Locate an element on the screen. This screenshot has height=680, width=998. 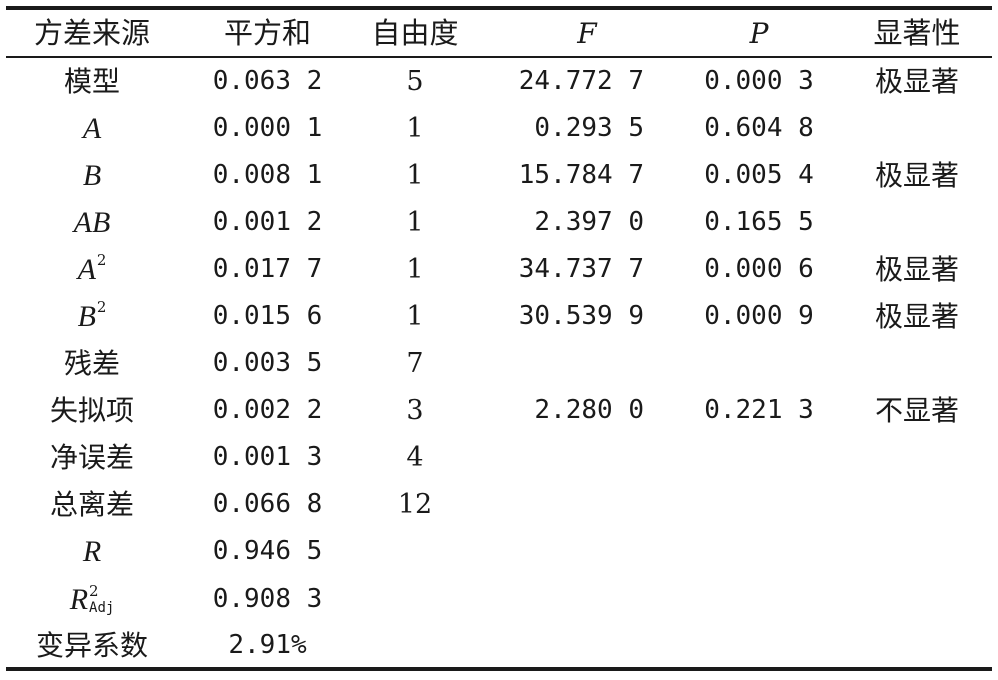
row-source: B2 is located at coordinates (92, 316).